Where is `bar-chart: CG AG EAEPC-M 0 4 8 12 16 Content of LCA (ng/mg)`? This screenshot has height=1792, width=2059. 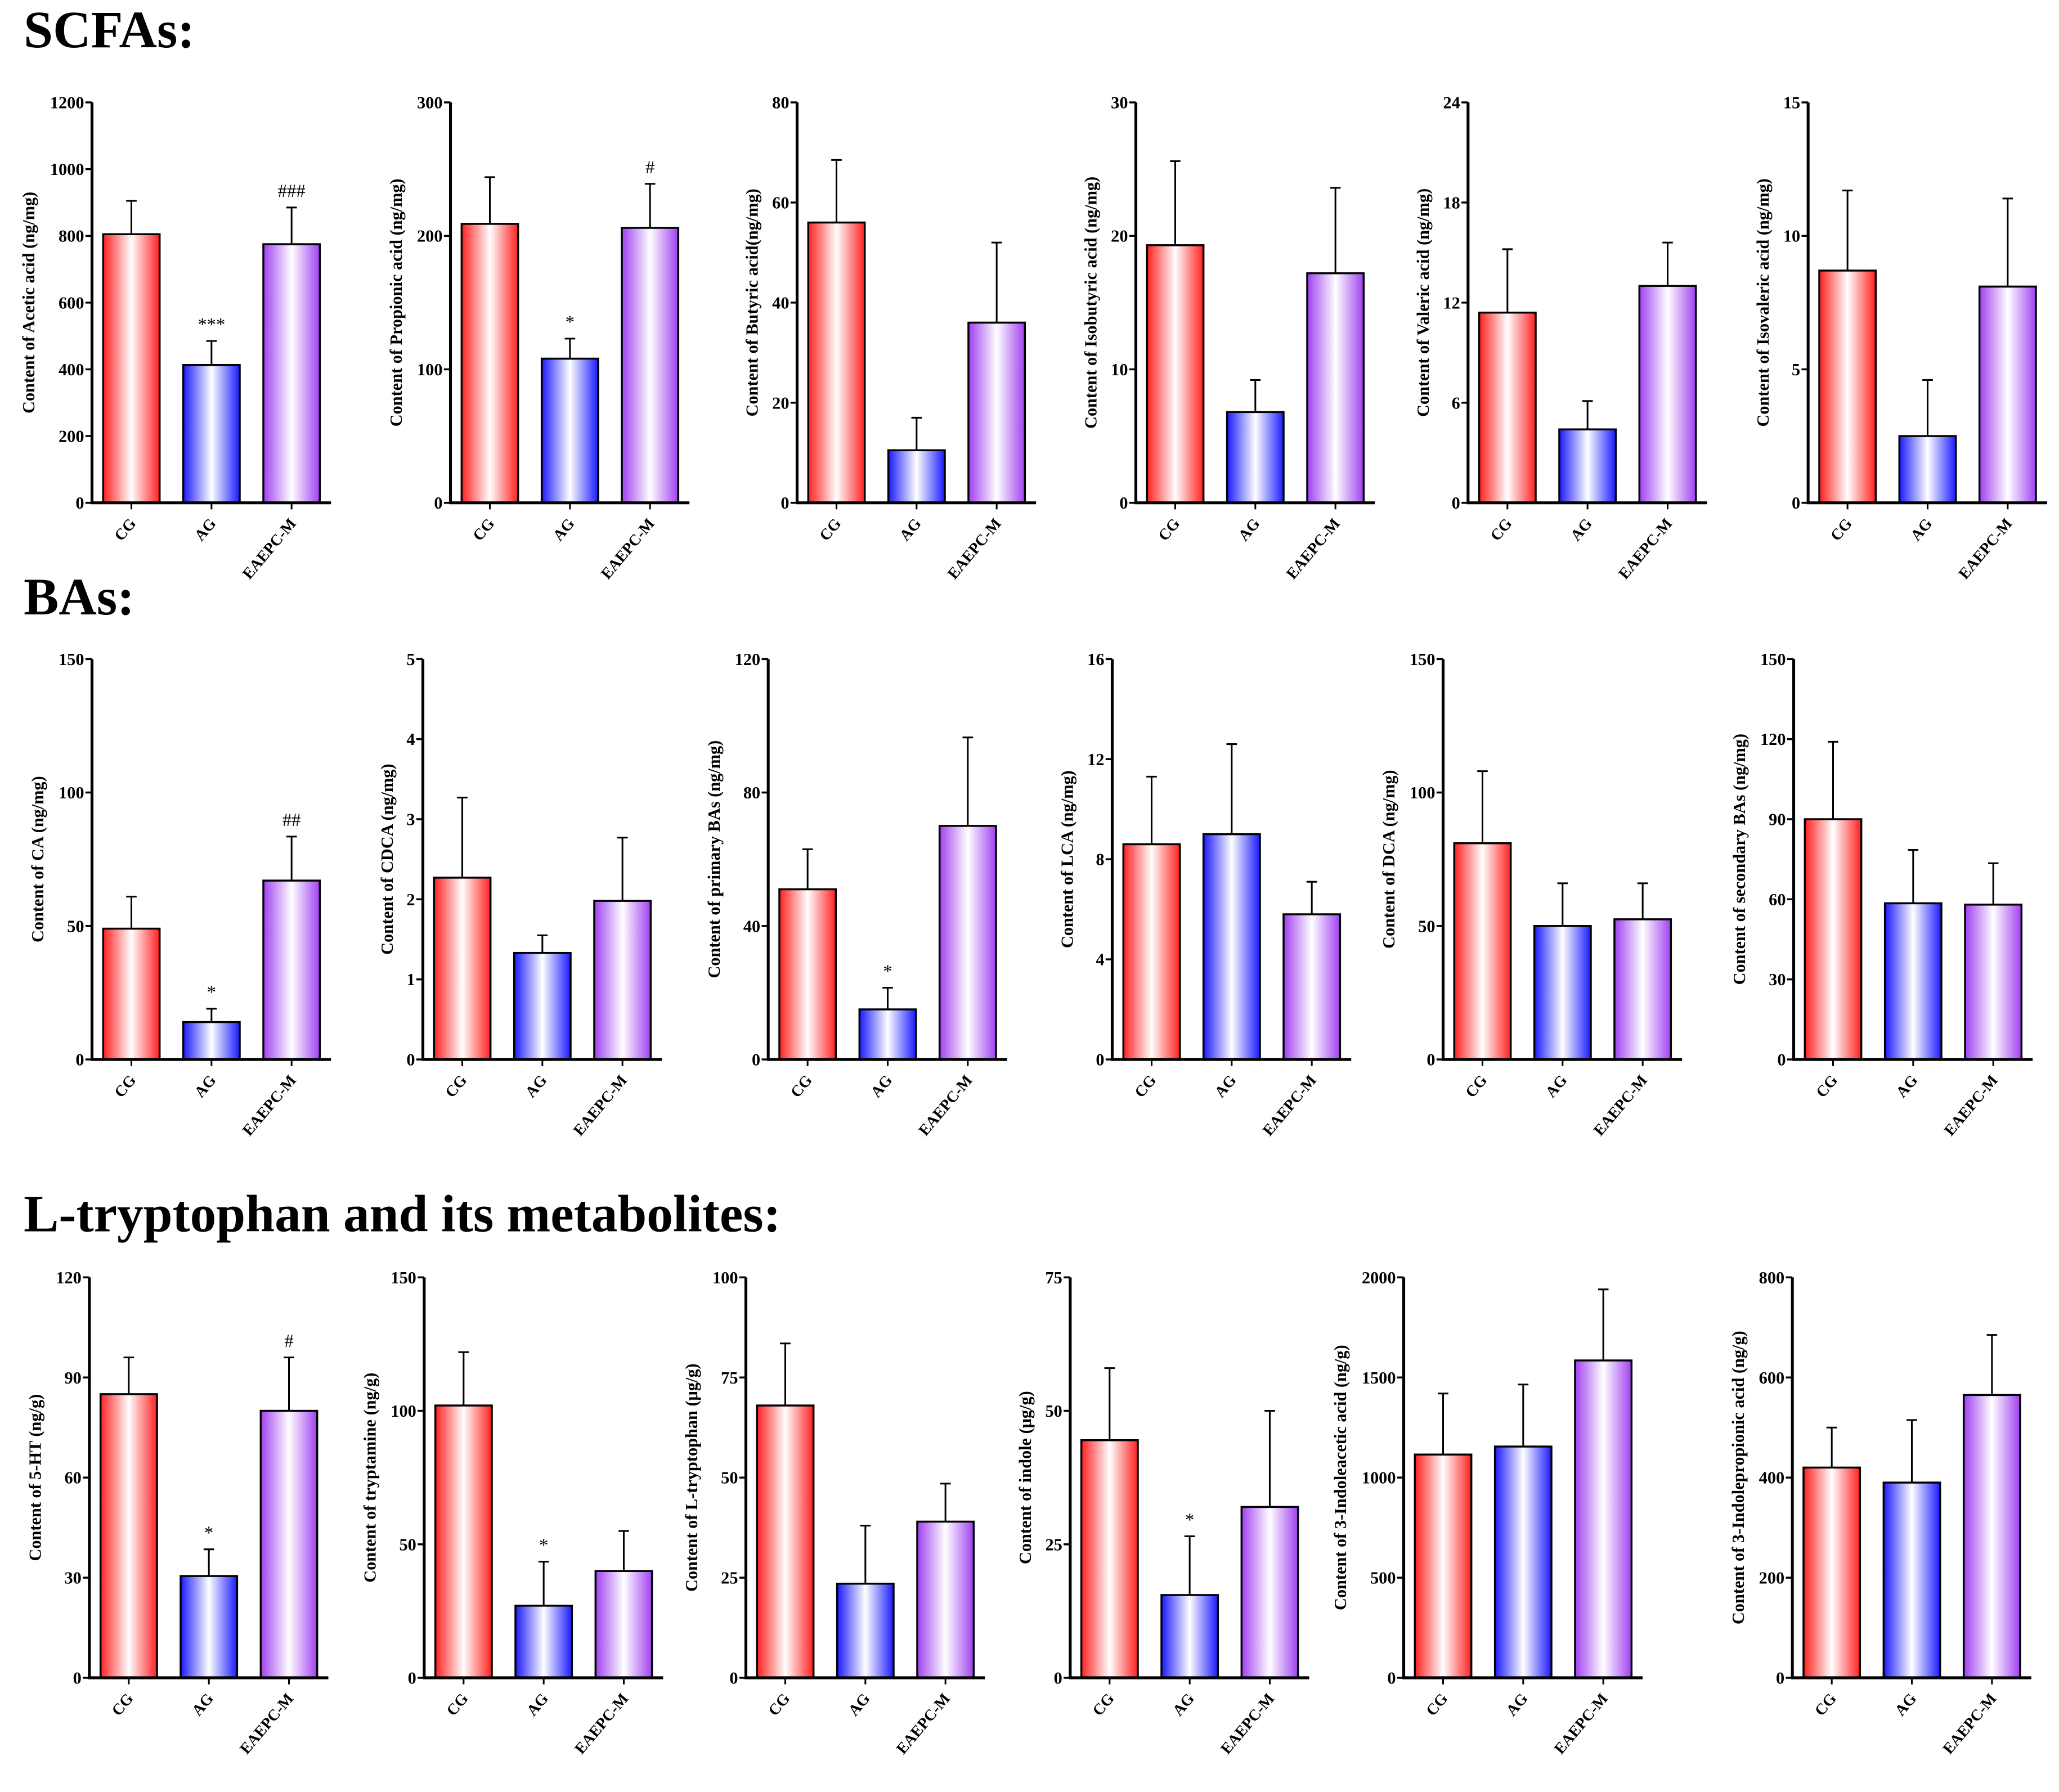
bar-chart: CG AG EAEPC-M 0 4 8 12 16 Content of LCA (ng/mg) is located at coordinates (1205, 894).